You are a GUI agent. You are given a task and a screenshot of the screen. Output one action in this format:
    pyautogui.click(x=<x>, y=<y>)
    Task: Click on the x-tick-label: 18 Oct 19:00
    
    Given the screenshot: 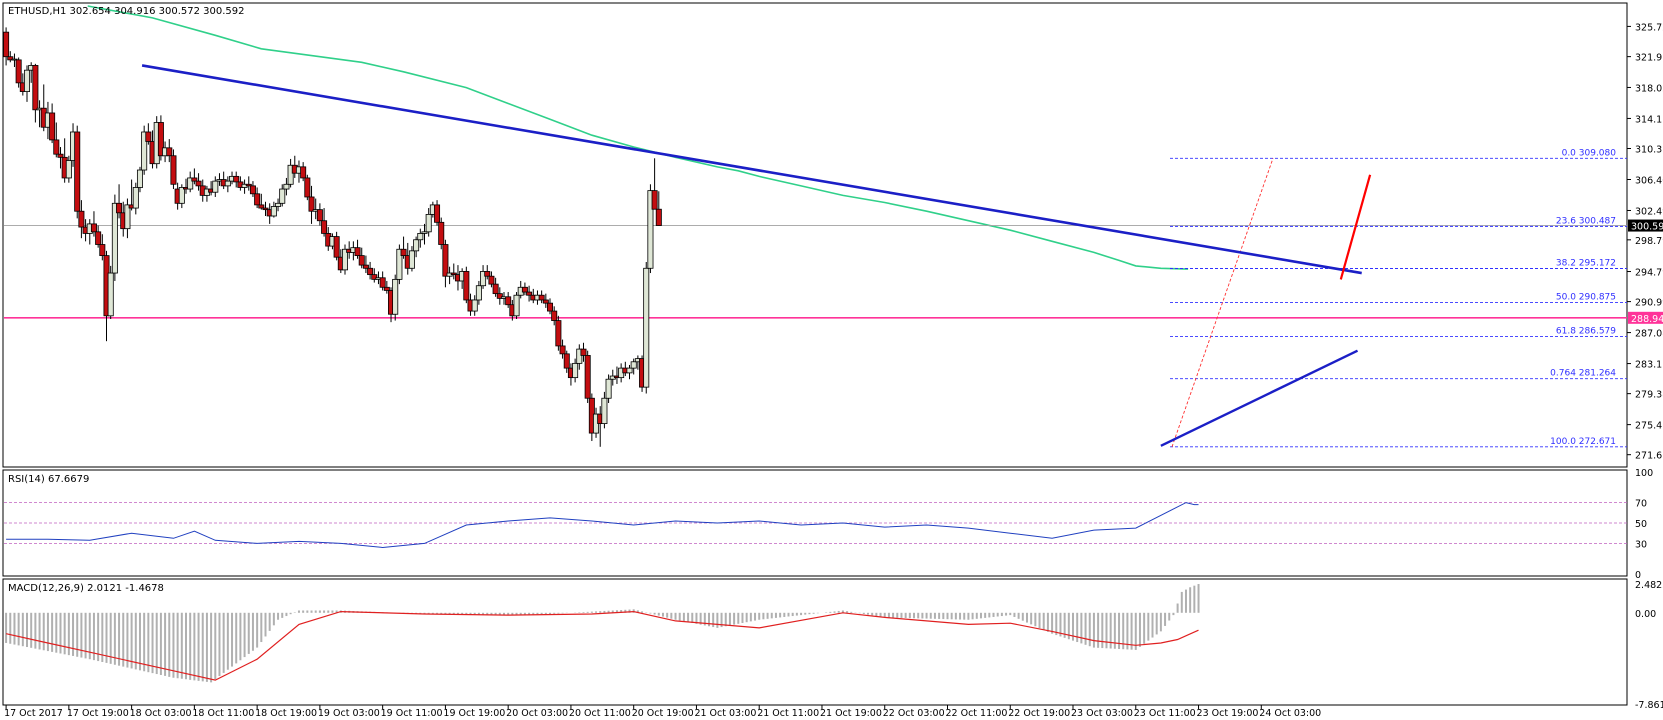 What is the action you would take?
    pyautogui.click(x=286, y=713)
    